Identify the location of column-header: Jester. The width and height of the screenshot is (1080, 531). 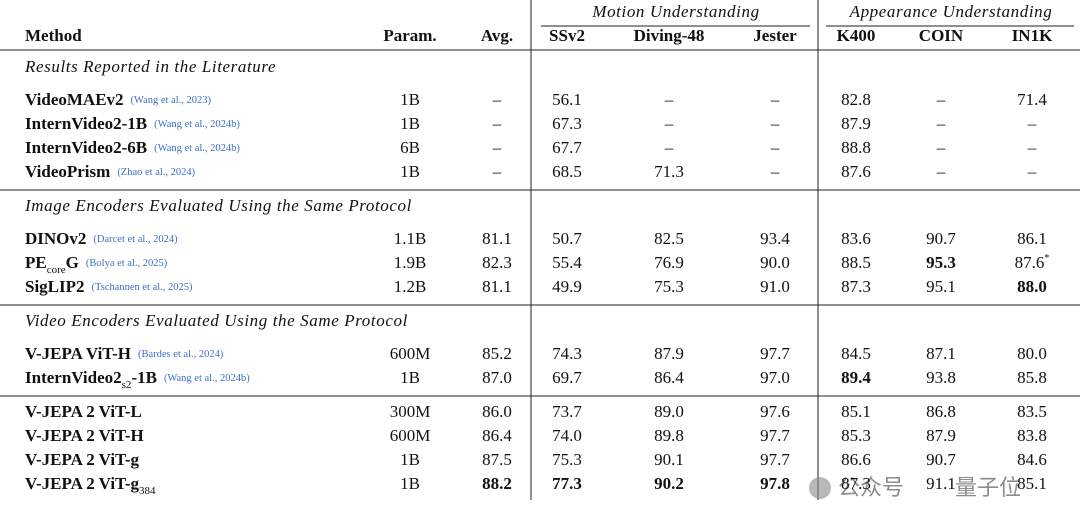
(775, 35).